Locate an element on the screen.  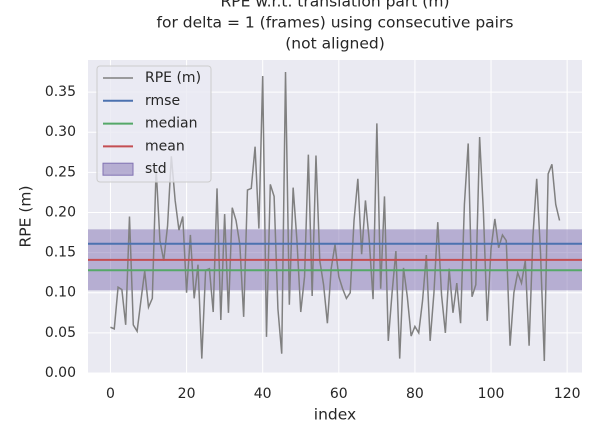
legend-box is located at coordinates (154, 124).